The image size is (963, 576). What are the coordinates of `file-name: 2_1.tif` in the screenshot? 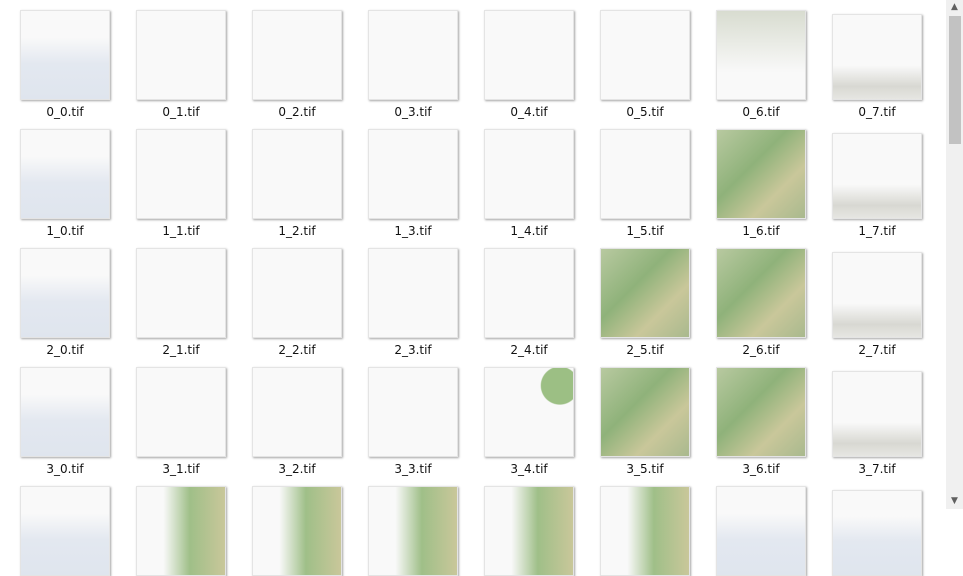 It's located at (181, 350).